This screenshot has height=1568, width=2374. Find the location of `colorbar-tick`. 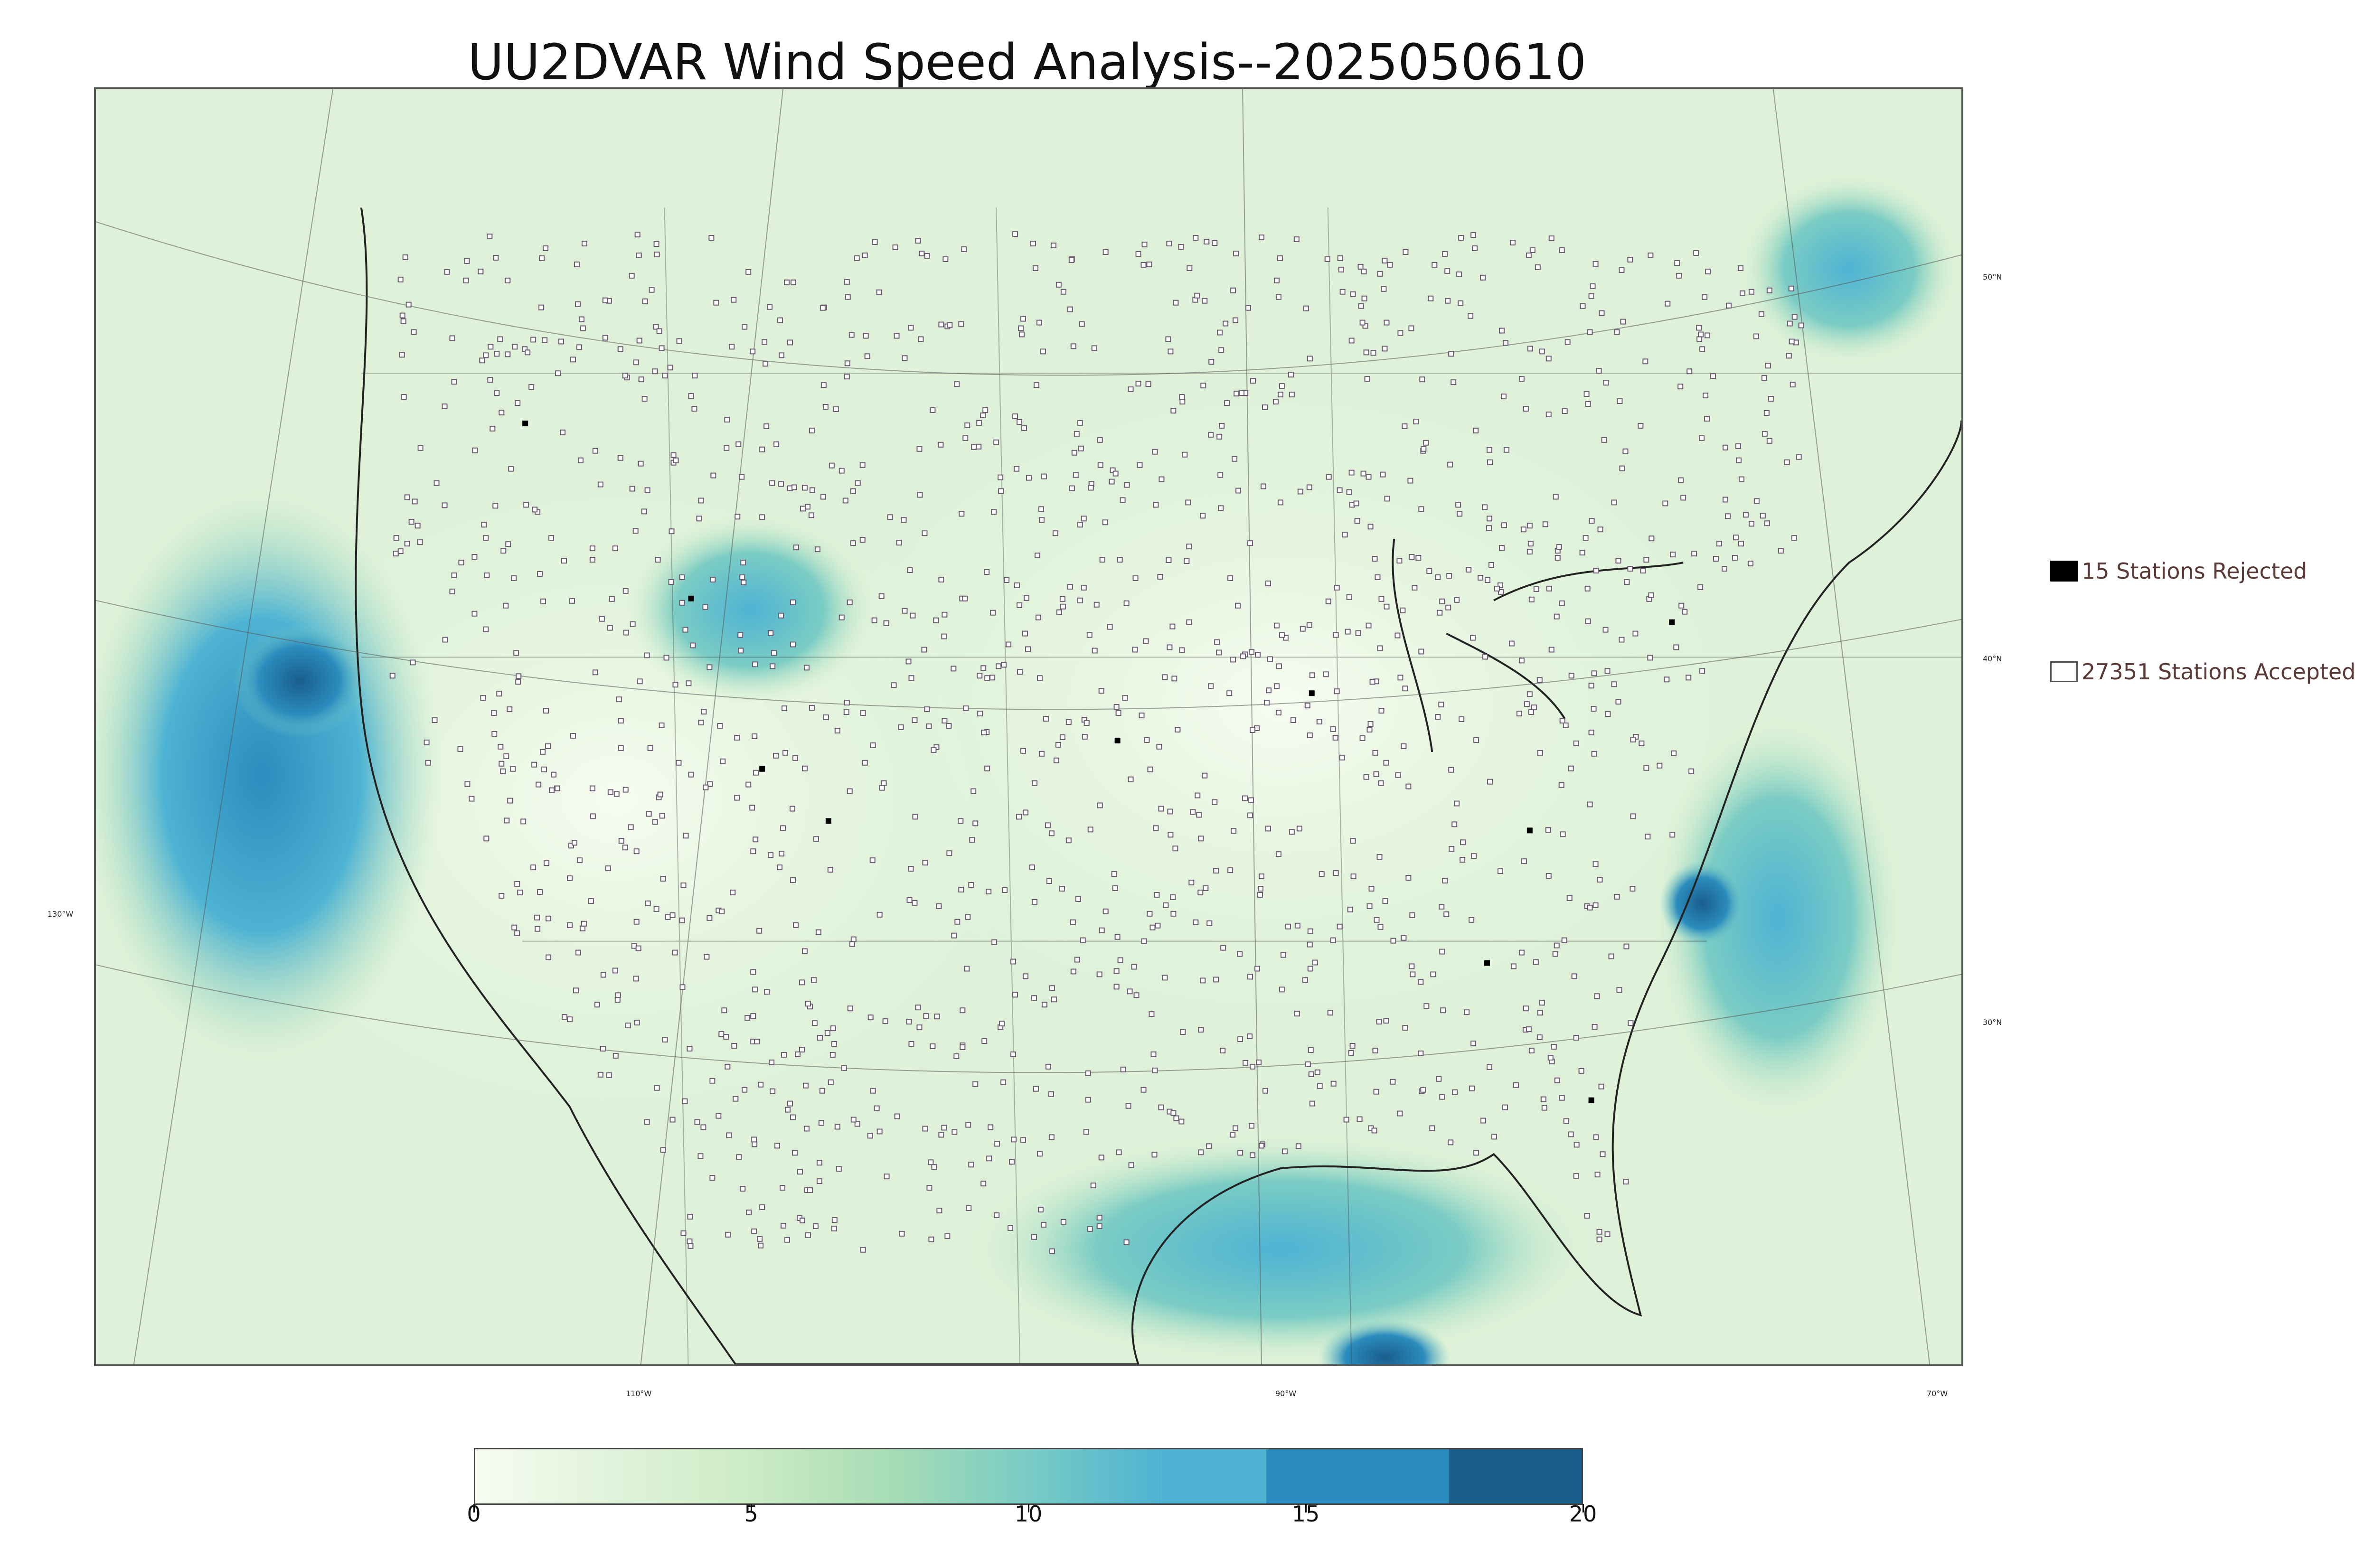

colorbar-tick is located at coordinates (1028, 1508).